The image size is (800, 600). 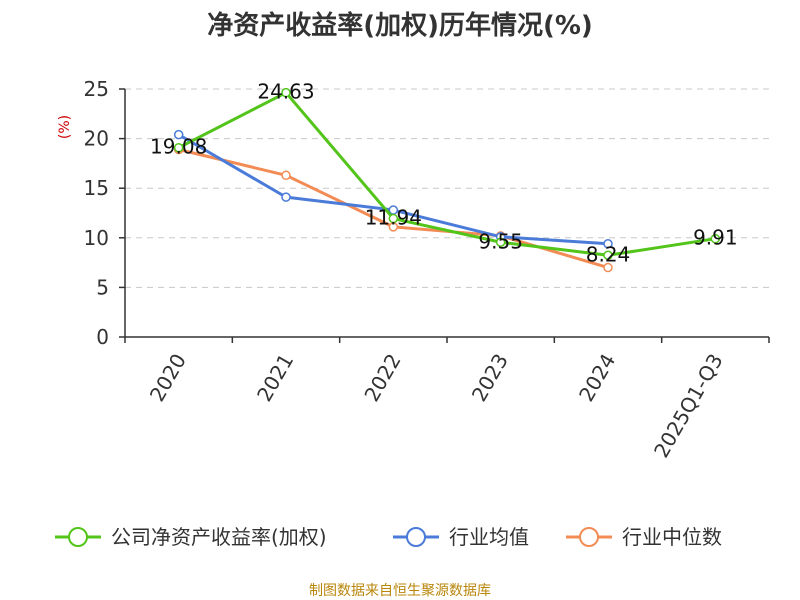 What do you see at coordinates (96, 188) in the screenshot?
I see `y-tick-label: 15` at bounding box center [96, 188].